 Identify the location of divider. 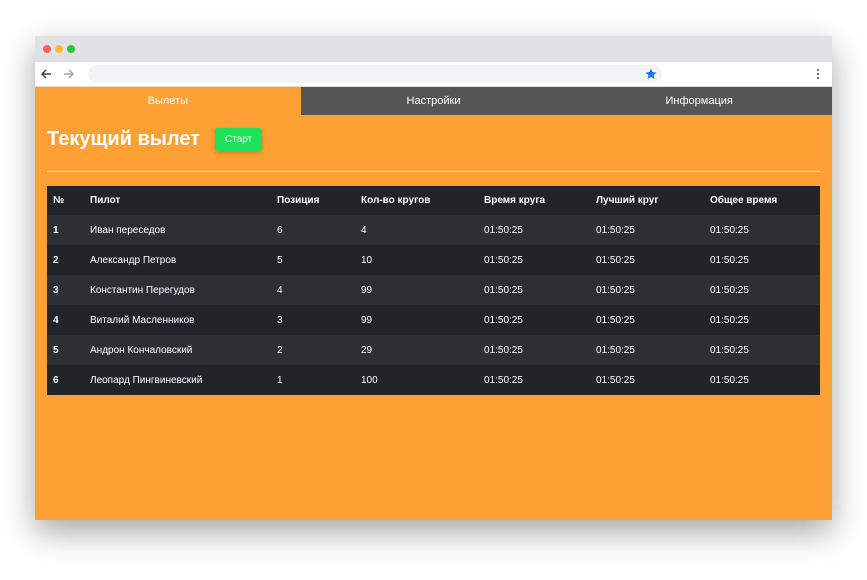
(433, 171).